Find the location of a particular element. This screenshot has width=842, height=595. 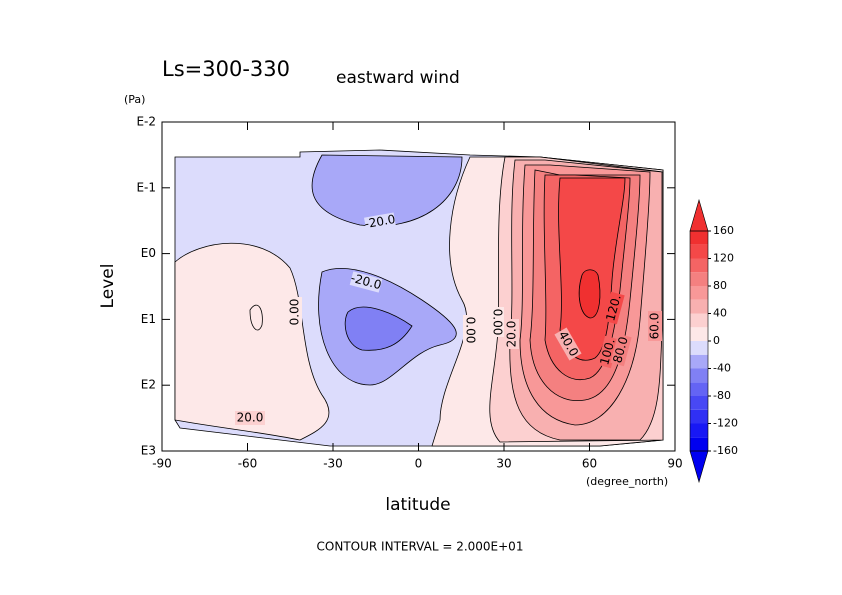

contour-label: 60.0 is located at coordinates (655, 326).